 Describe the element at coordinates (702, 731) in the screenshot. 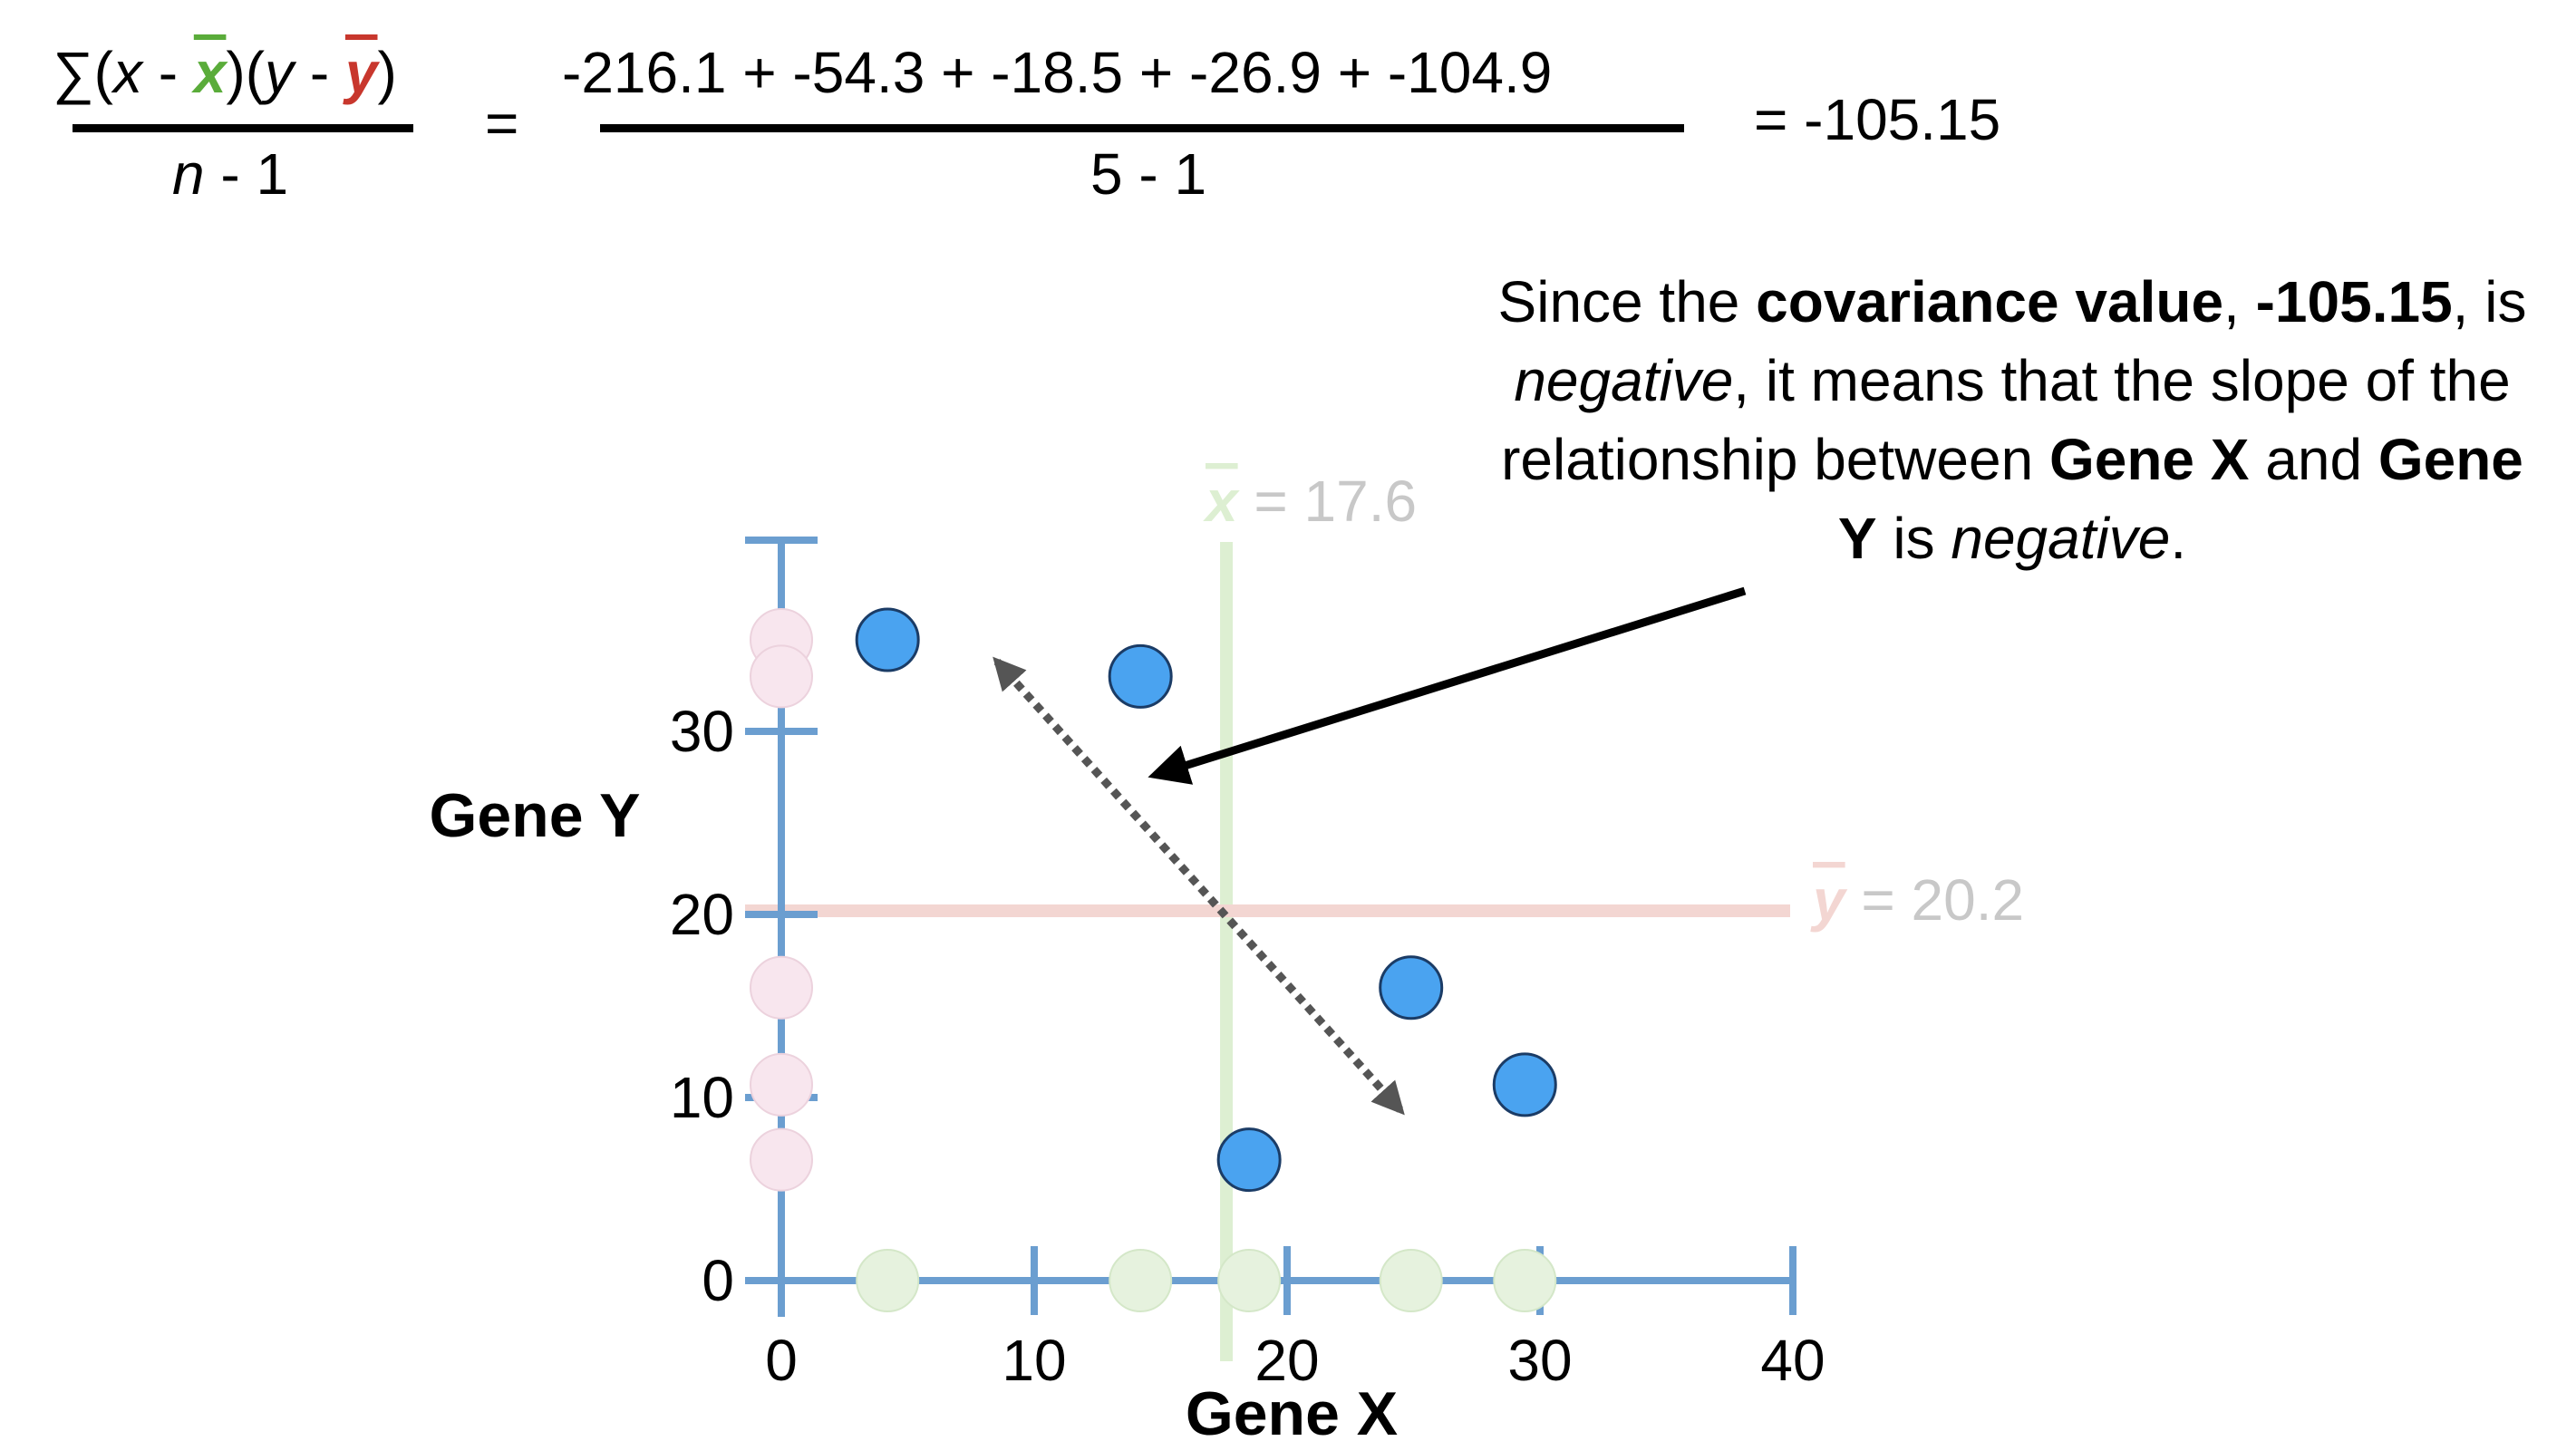

I see `y-tick-label: 30` at that location.